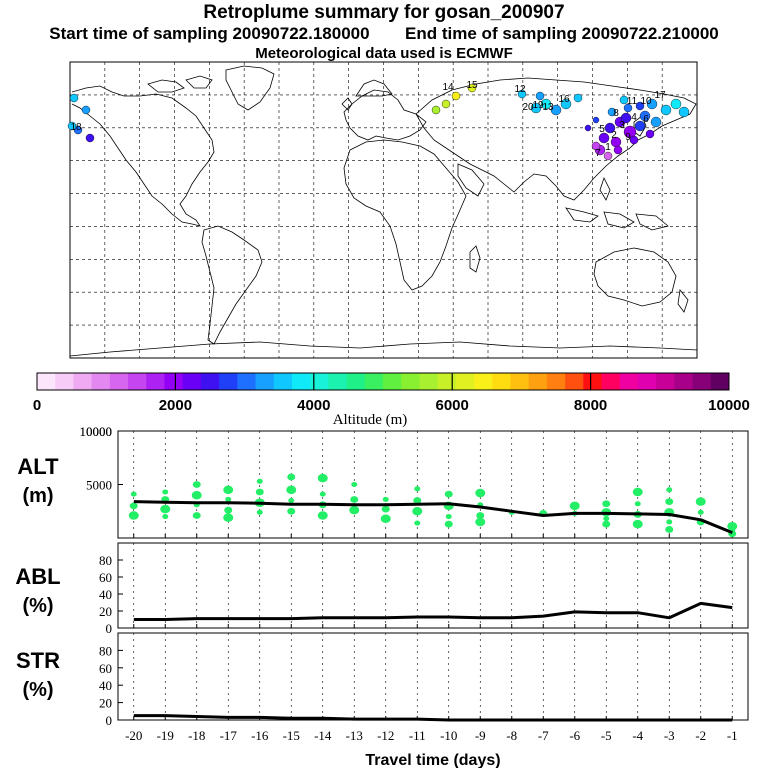 This screenshot has height=768, width=768. Describe the element at coordinates (175, 405) in the screenshot. I see `colorbar-tick-label: 2000` at that location.